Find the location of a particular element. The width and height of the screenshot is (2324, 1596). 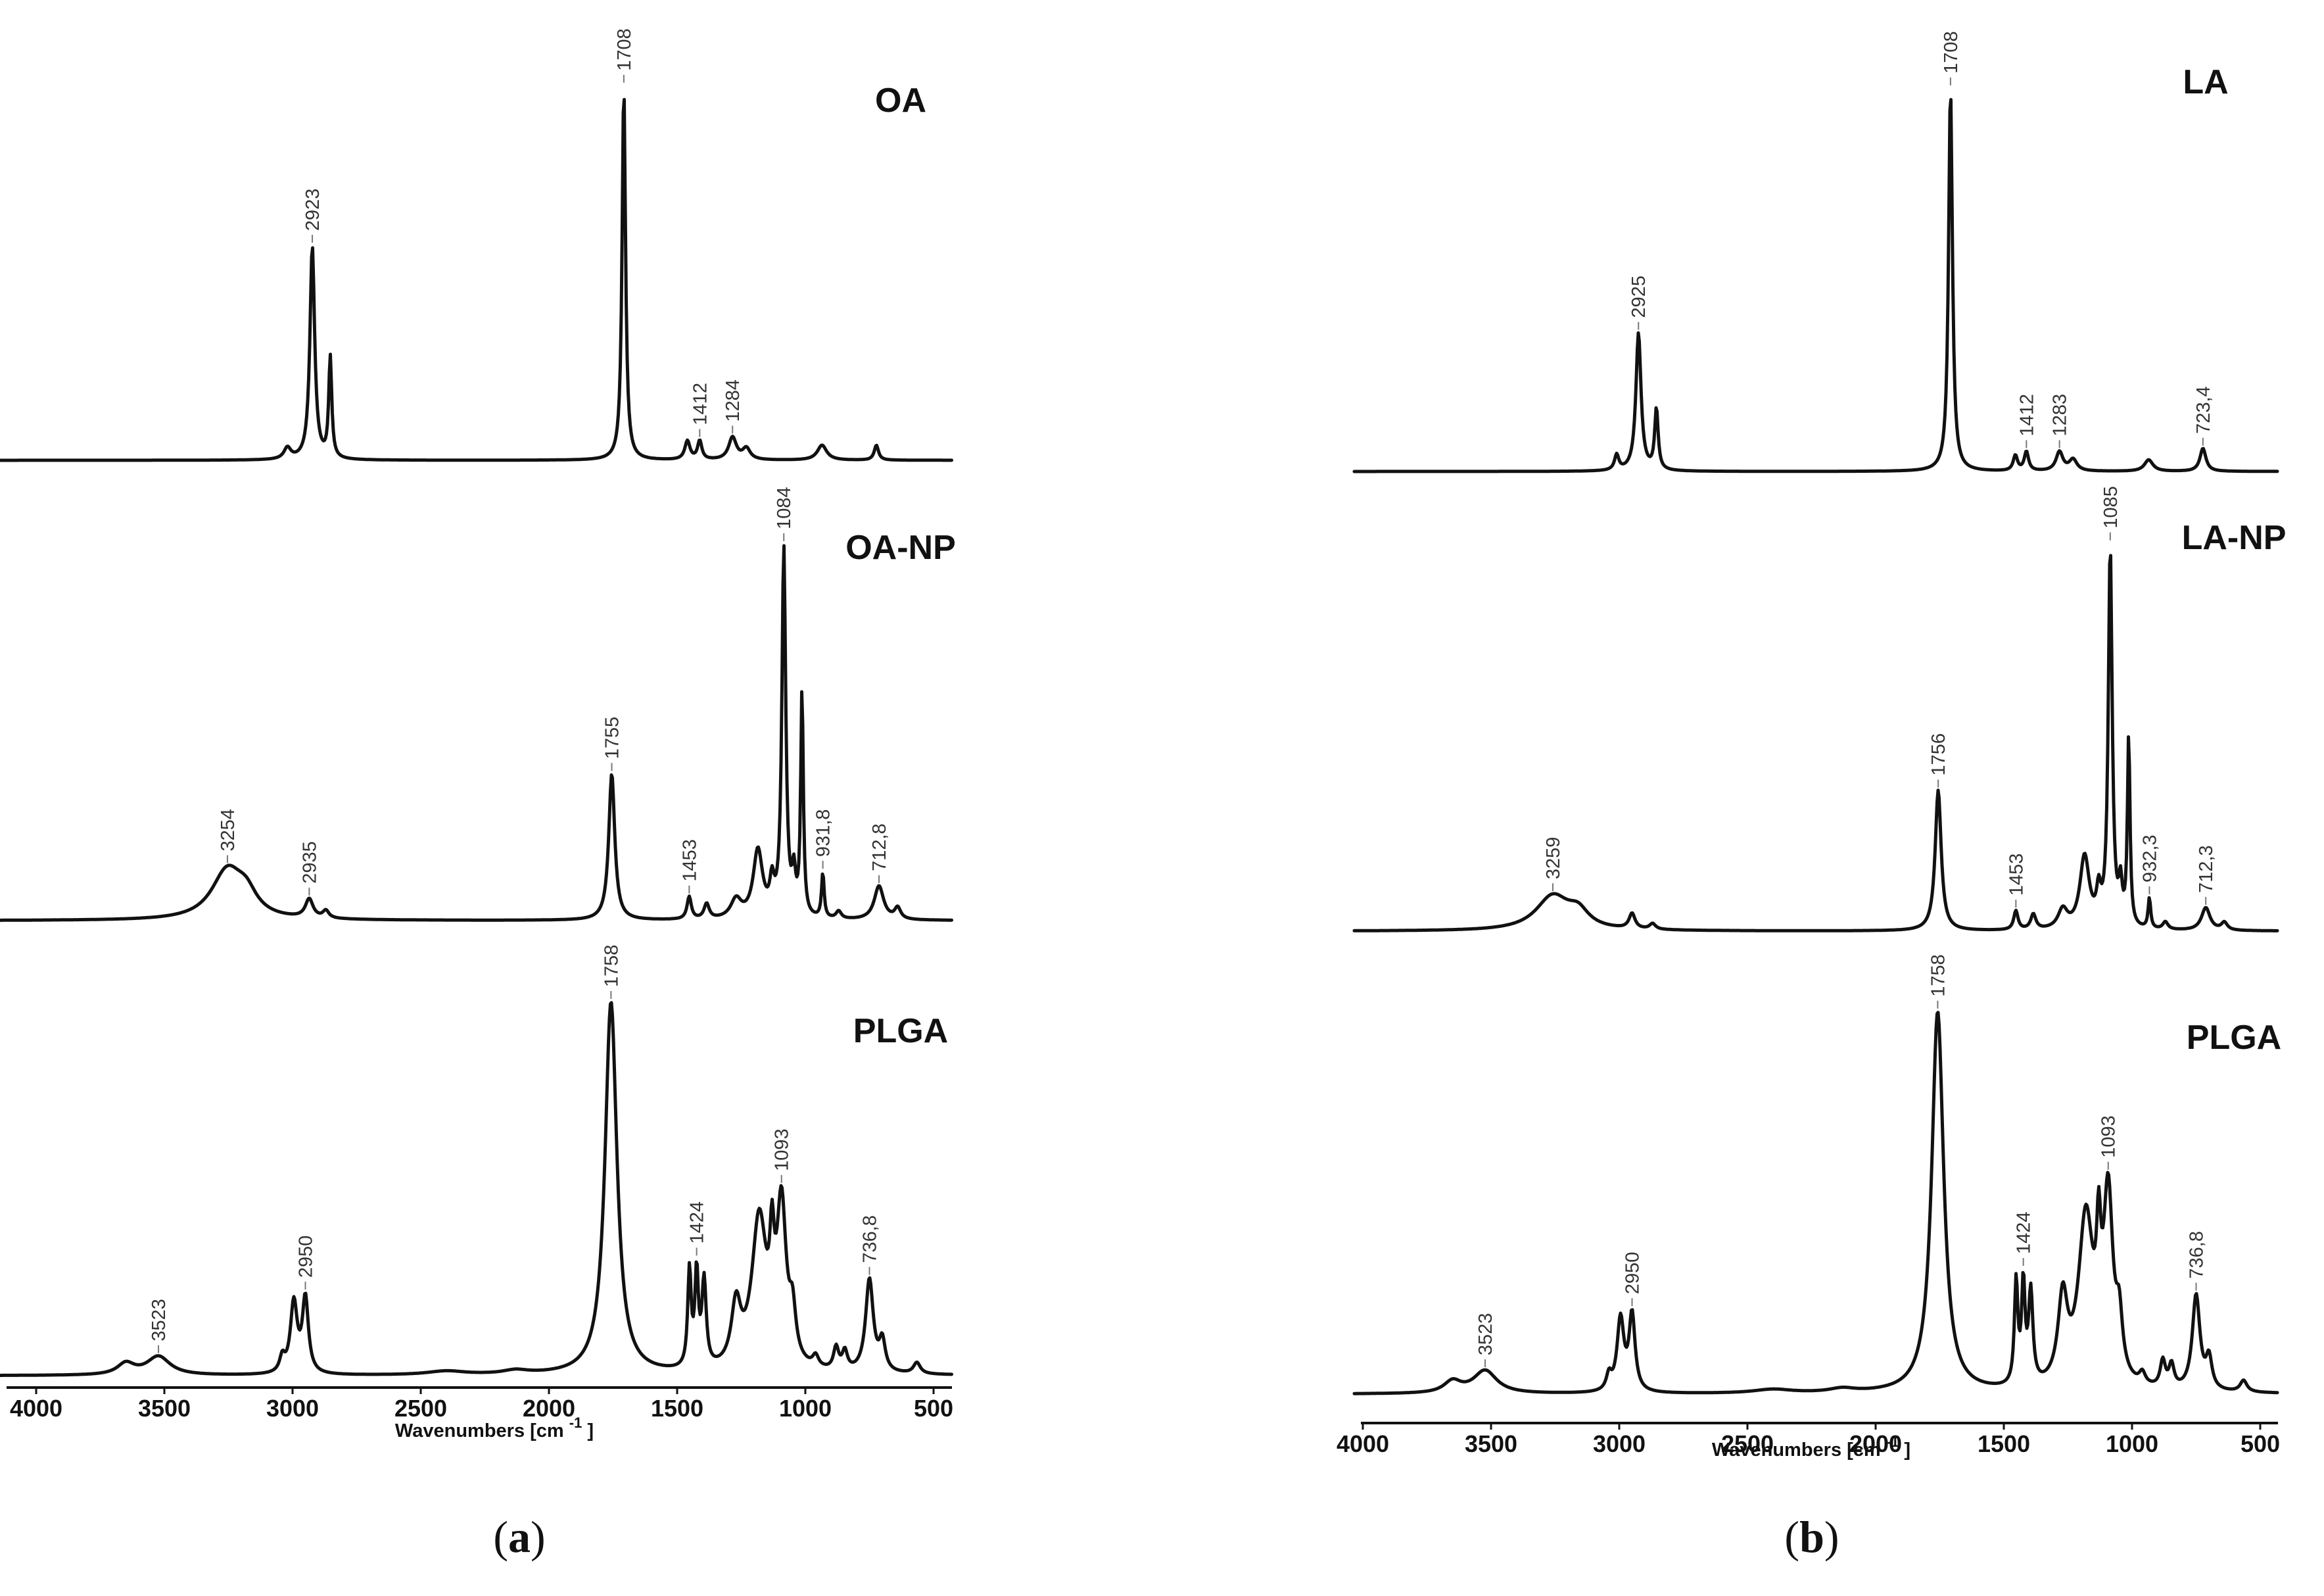

panel-b-x-axis-title: Wavenumbers [cm -1 ] is located at coordinates (1811, 1445).